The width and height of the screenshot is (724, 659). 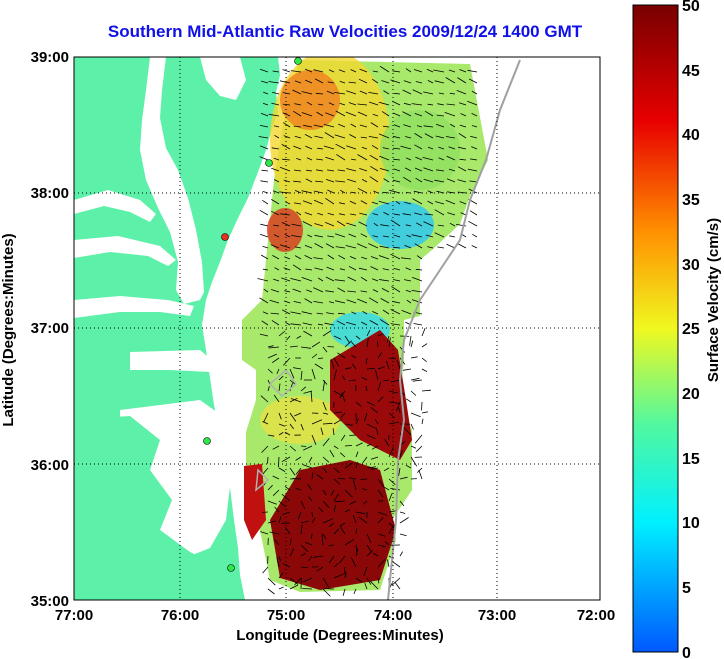 What do you see at coordinates (371, 395) in the screenshot?
I see `velocity-zone-max-east` at bounding box center [371, 395].